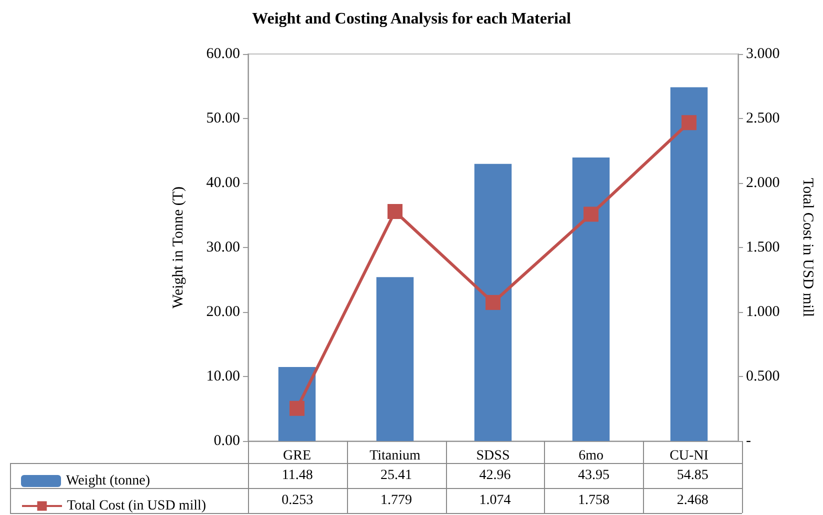 The height and width of the screenshot is (515, 823). I want to click on y2-tick-label: 3.000, so click(763, 54).